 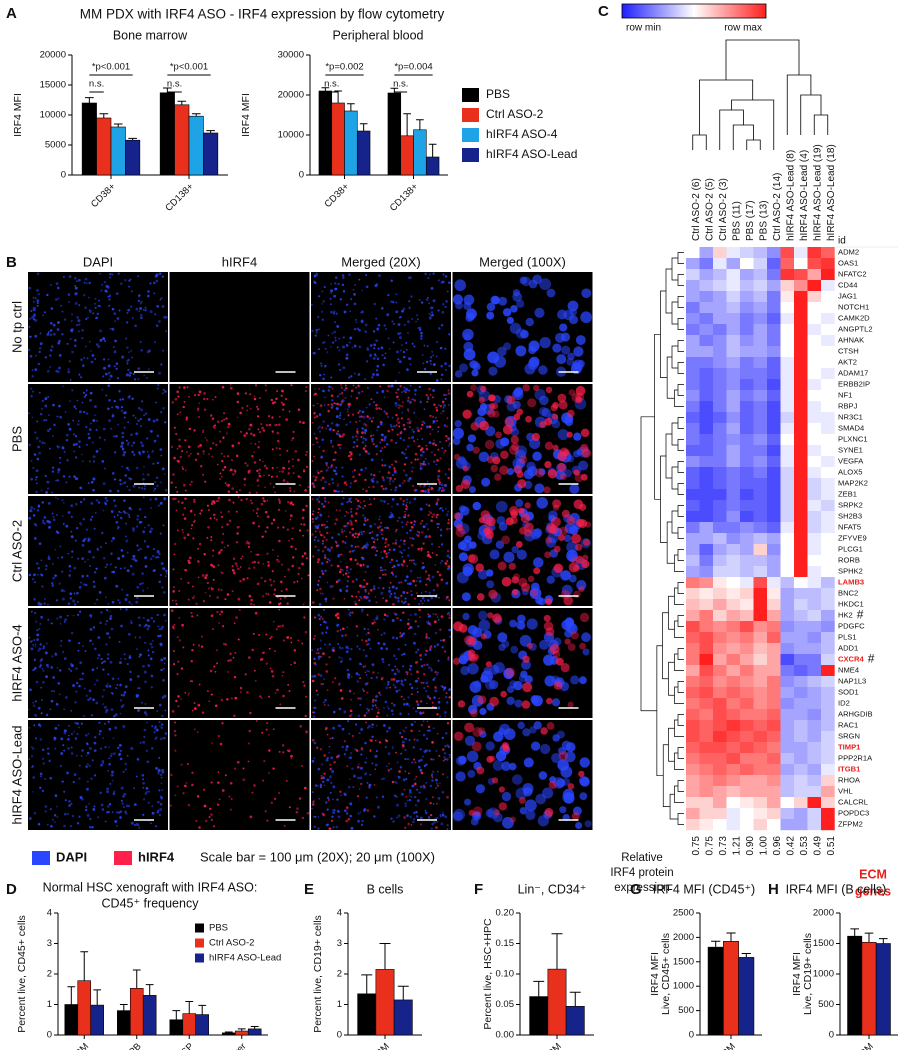 I want to click on y-tick-label: 0, so click(x=339, y=1035).